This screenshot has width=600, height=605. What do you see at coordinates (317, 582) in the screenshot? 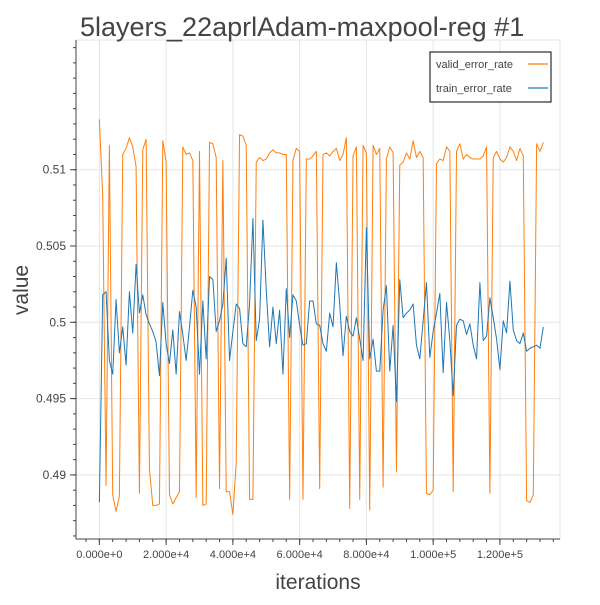
I see `x-axis-label: iterations` at bounding box center [317, 582].